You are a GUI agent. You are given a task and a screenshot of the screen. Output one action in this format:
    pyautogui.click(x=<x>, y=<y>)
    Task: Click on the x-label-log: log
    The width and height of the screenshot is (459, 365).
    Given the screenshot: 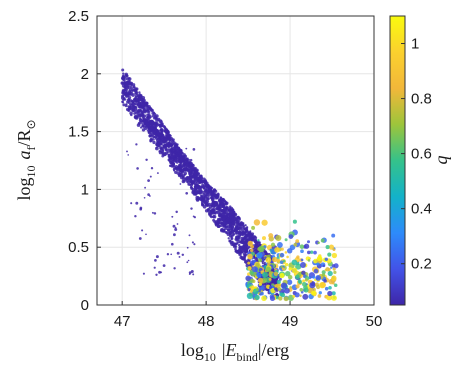 What is the action you would take?
    pyautogui.click(x=192, y=350)
    